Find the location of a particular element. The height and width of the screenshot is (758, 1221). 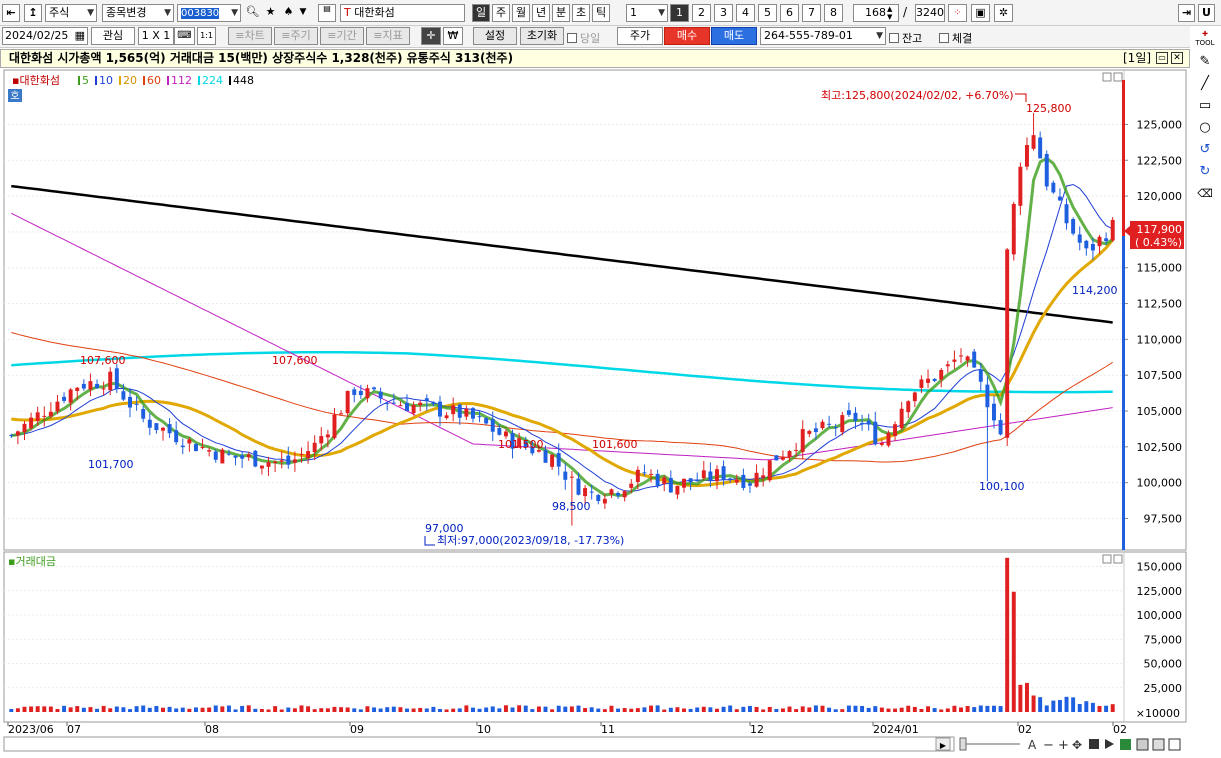

play-icon is located at coordinates (1109, 744).